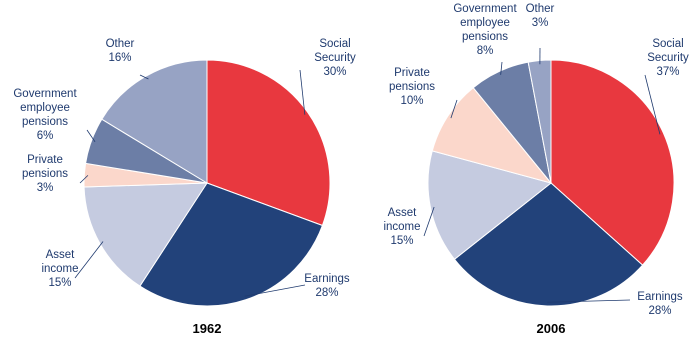  What do you see at coordinates (119, 58) in the screenshot?
I see `value-label: 16%` at bounding box center [119, 58].